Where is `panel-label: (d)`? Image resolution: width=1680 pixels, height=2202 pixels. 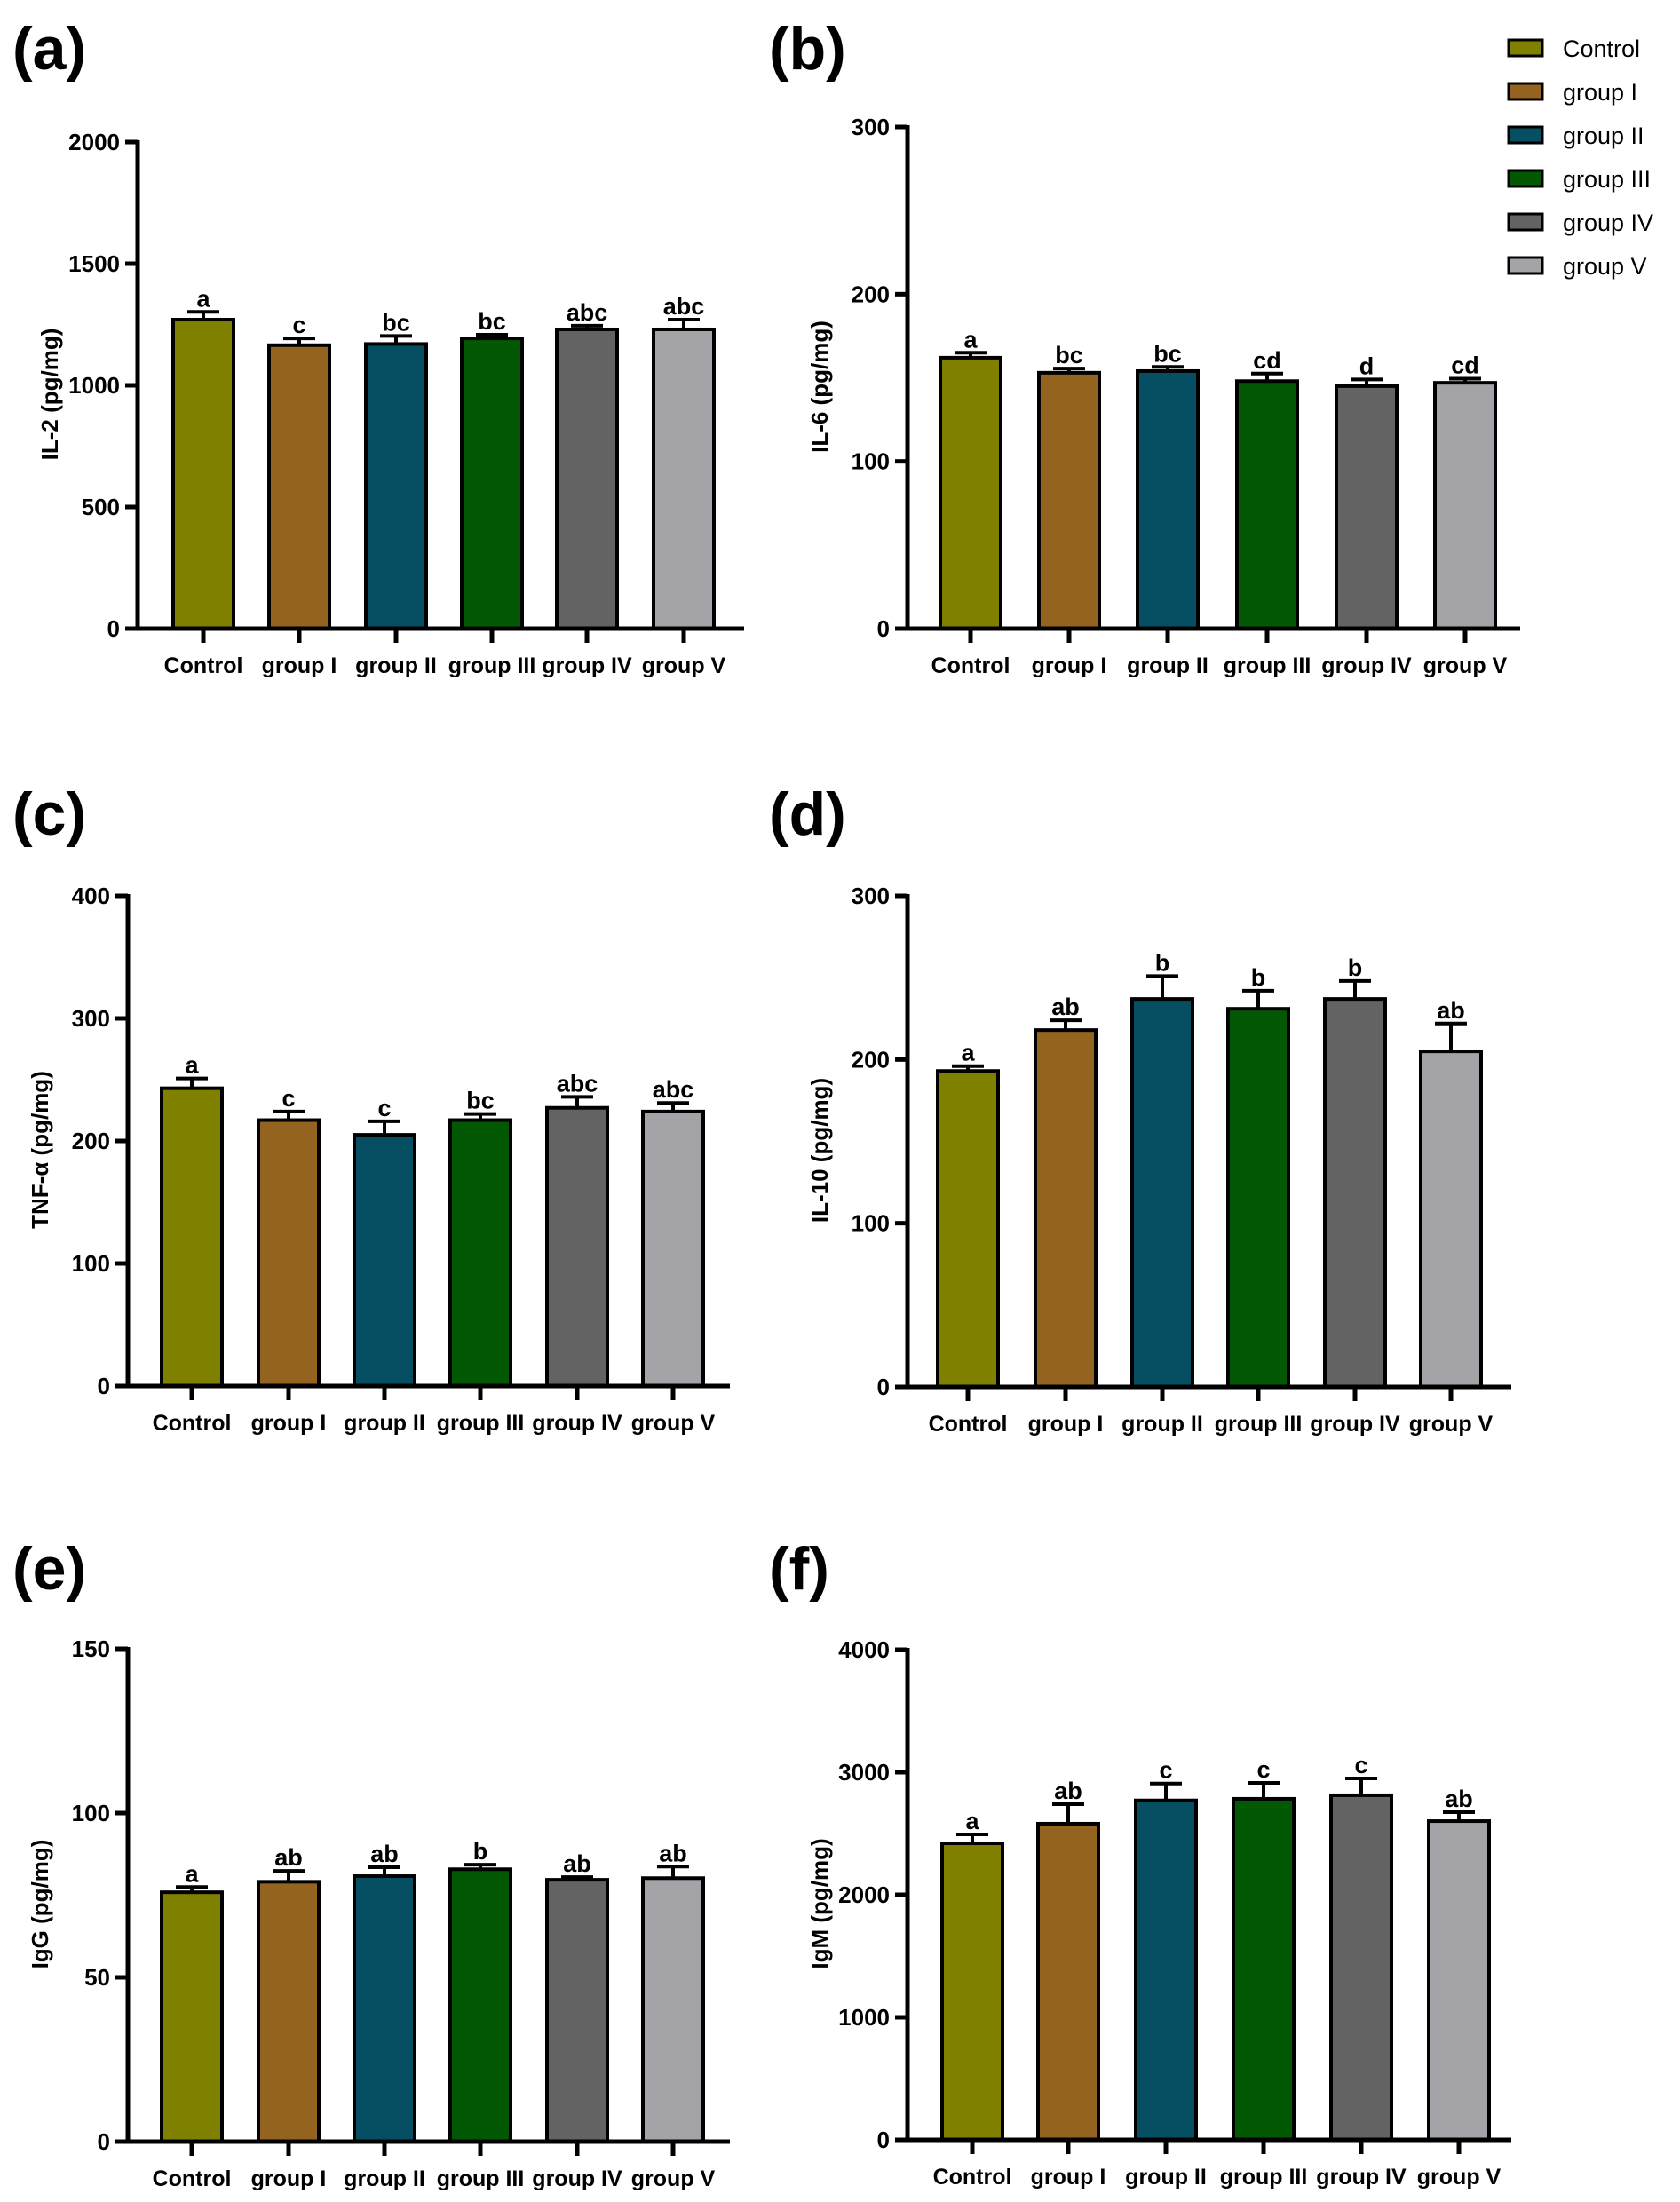
panel-label: (d) is located at coordinates (807, 814).